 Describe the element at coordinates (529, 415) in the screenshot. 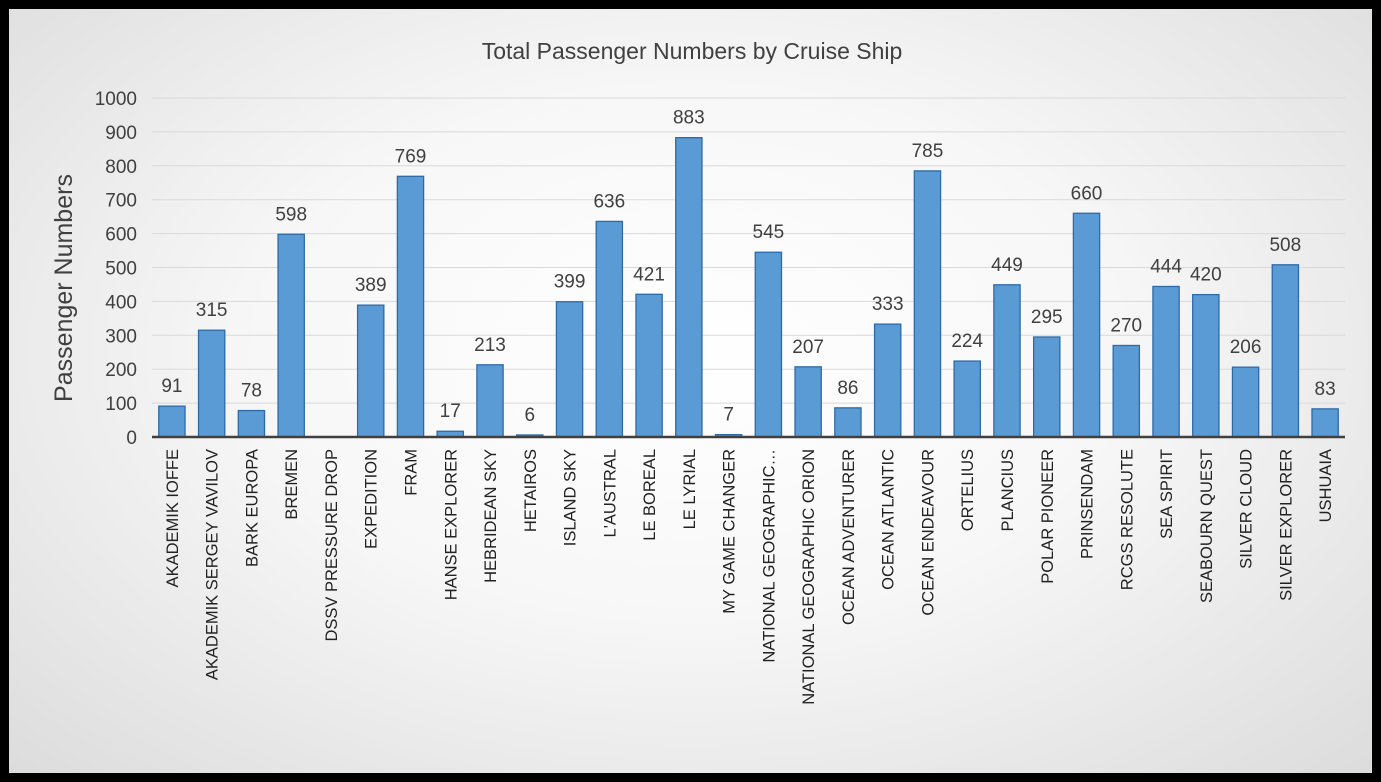

I see `data-label: 6` at that location.